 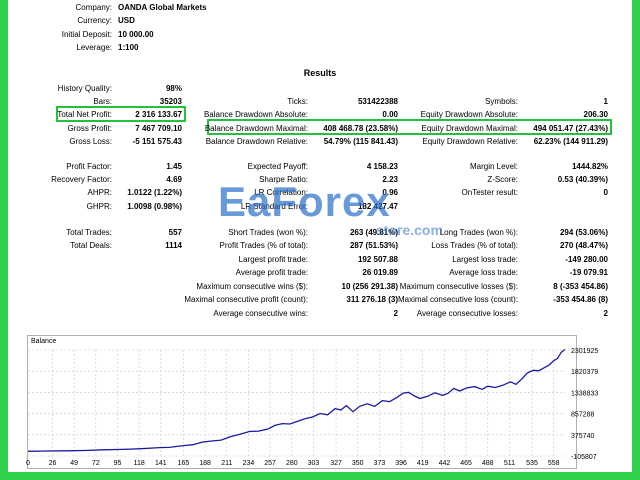 I want to click on max-consecutive-losses-value: 8 (-353 454.86), so click(x=580, y=286).